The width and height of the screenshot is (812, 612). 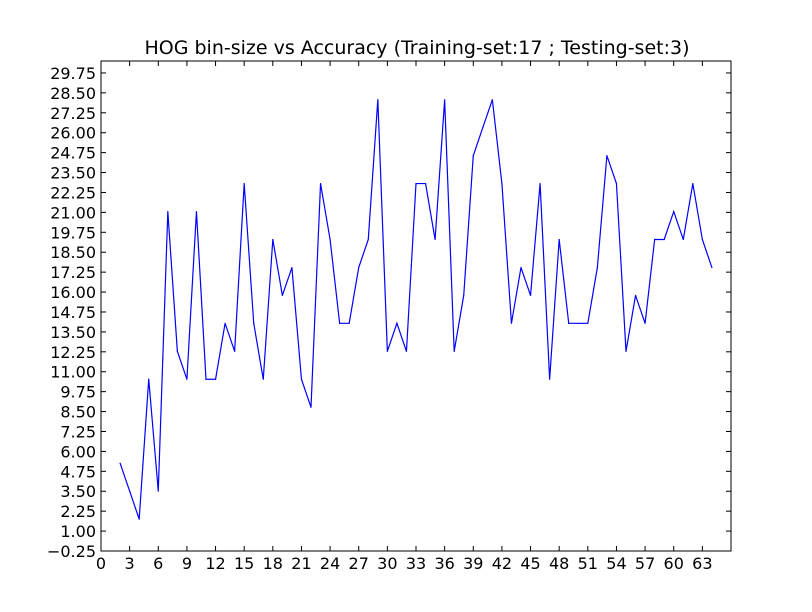 What do you see at coordinates (244, 563) in the screenshot?
I see `x-tick-label: 15` at bounding box center [244, 563].